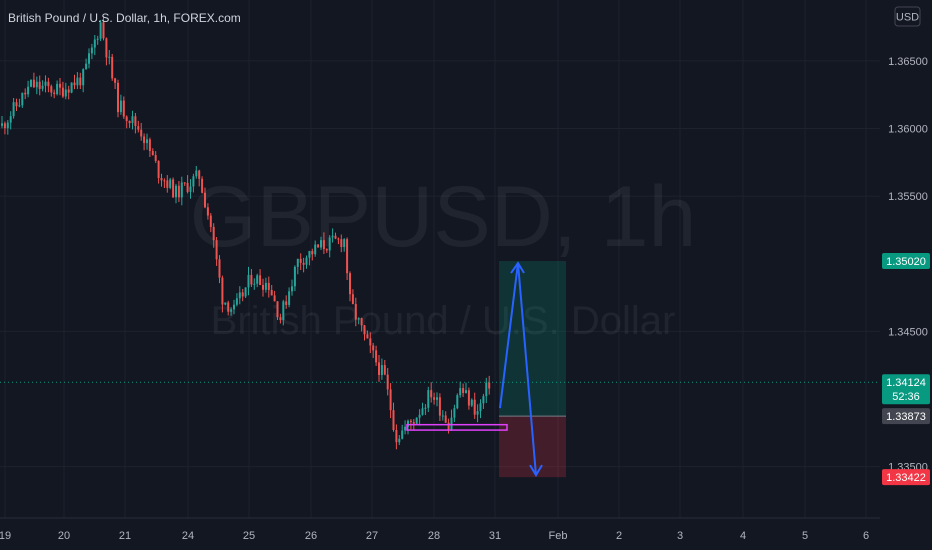 The image size is (932, 550). I want to click on target-zone, so click(532, 339).